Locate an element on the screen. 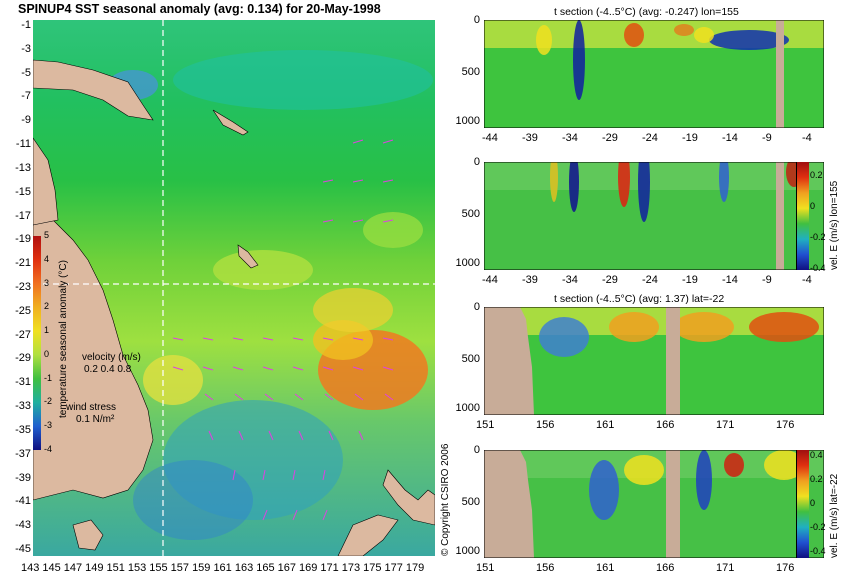 The width and height of the screenshot is (850, 580). lon-label: 165 is located at coordinates (265, 568).